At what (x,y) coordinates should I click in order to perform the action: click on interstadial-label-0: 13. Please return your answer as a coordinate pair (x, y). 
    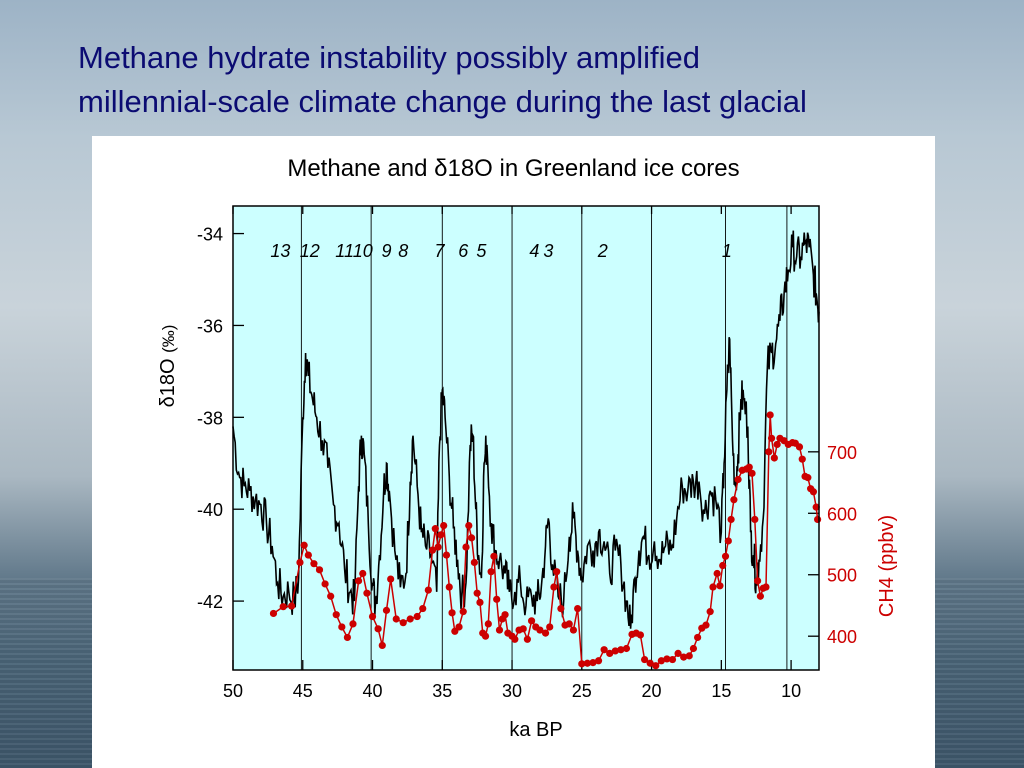
    Looking at the image, I should click on (280, 251).